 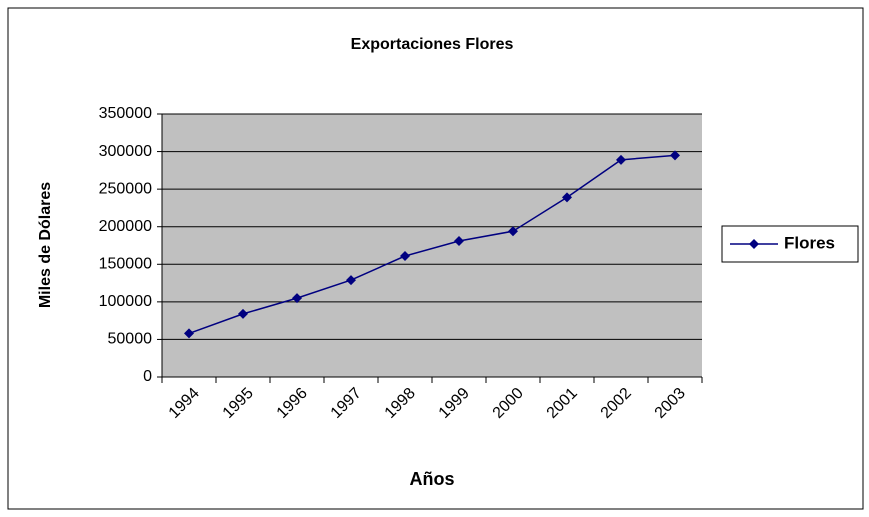 I want to click on y-tick-label: 350000, so click(x=125, y=113).